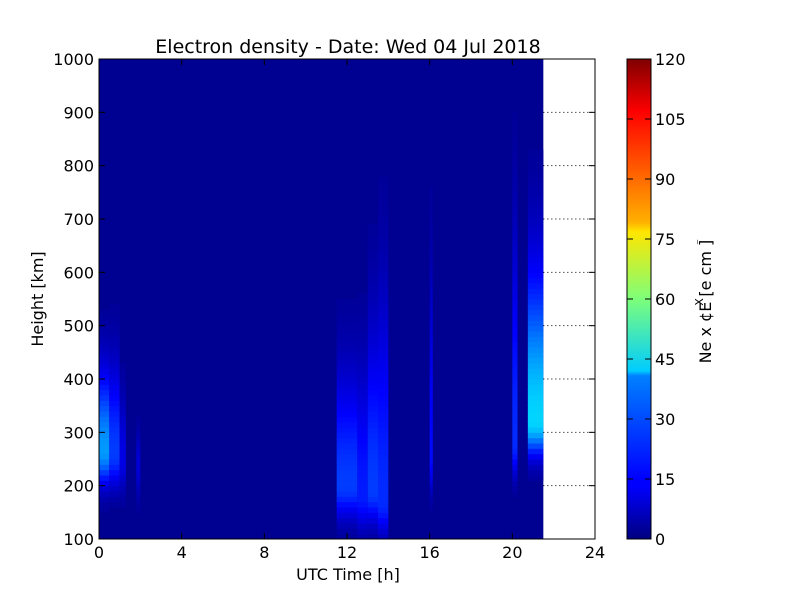  What do you see at coordinates (37, 298) in the screenshot?
I see `y-axis-label: Height [km]` at bounding box center [37, 298].